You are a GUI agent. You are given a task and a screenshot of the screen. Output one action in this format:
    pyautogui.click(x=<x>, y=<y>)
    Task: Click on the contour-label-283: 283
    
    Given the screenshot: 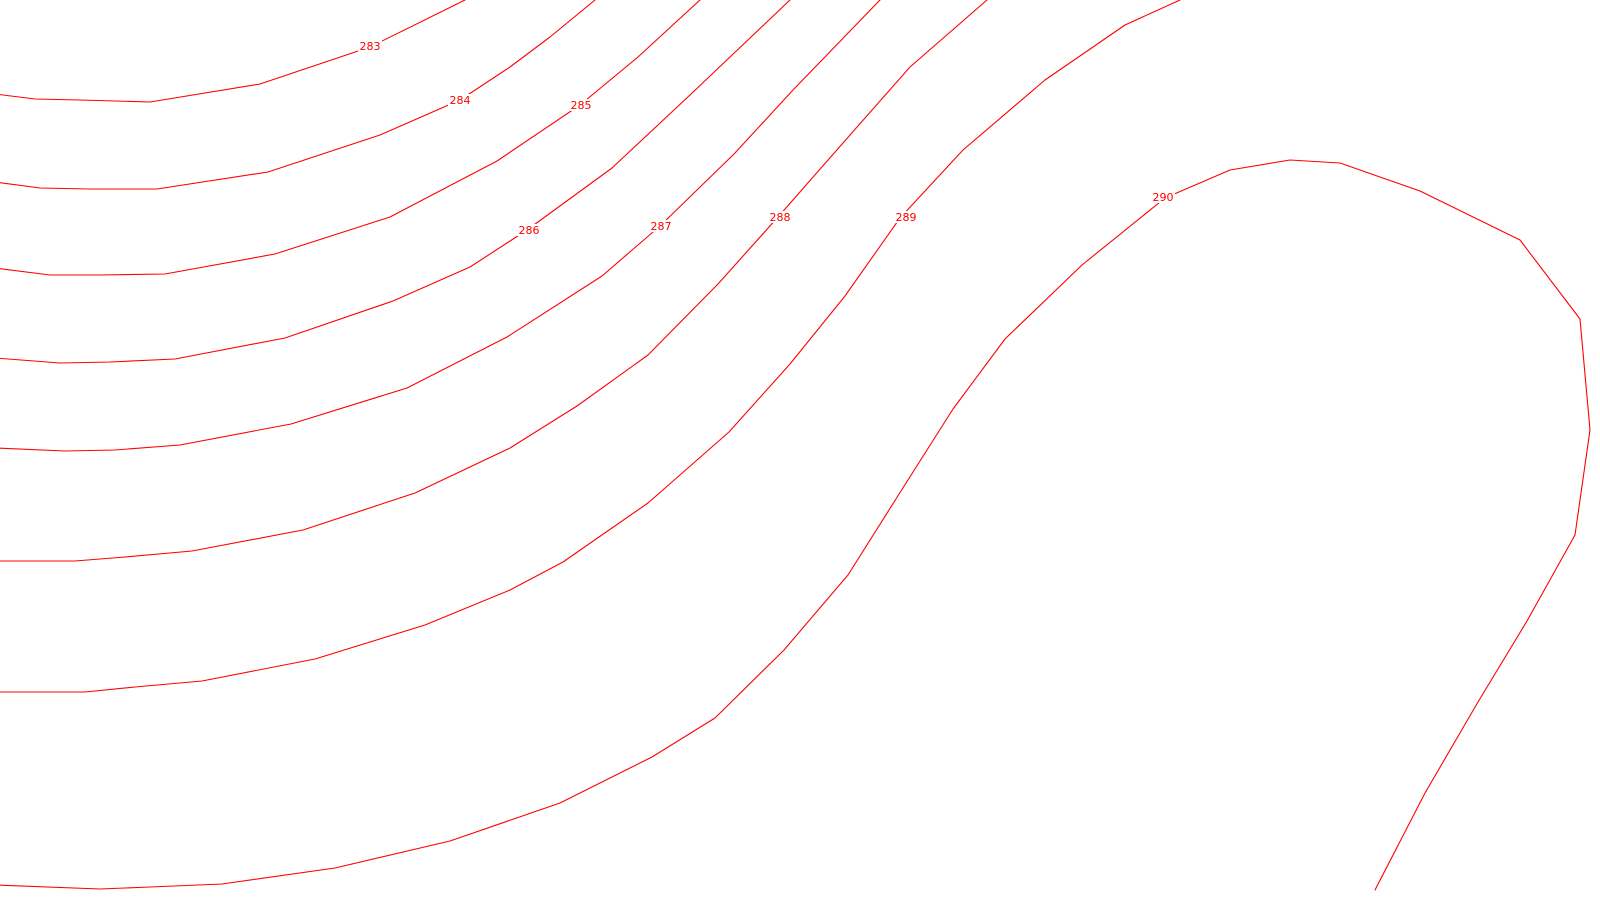 What is the action you would take?
    pyautogui.click(x=370, y=46)
    